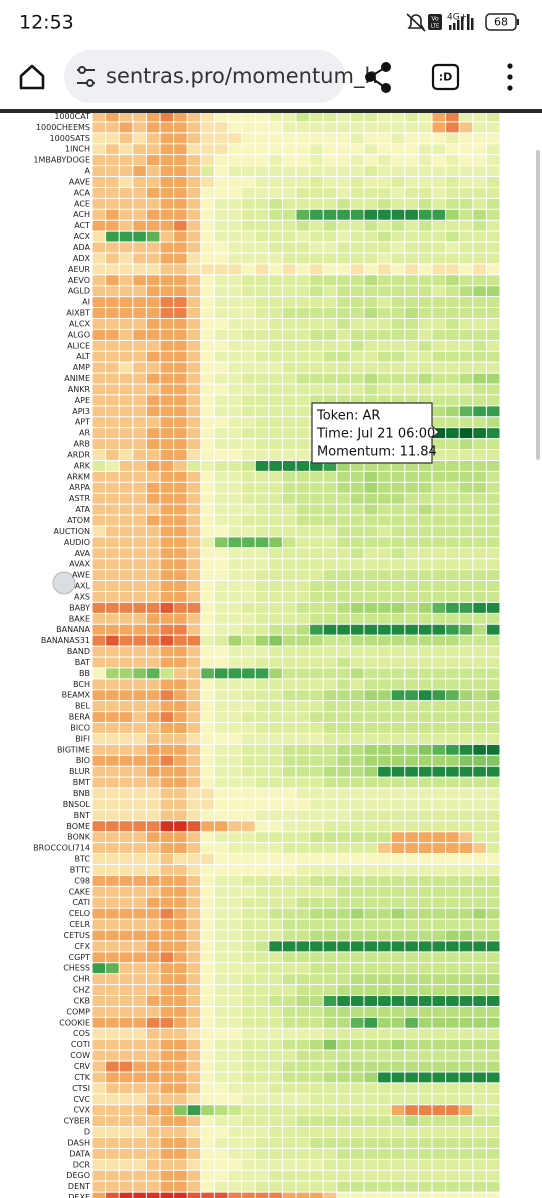 The width and height of the screenshot is (542, 1198). I want to click on tabs-button, so click(445, 77).